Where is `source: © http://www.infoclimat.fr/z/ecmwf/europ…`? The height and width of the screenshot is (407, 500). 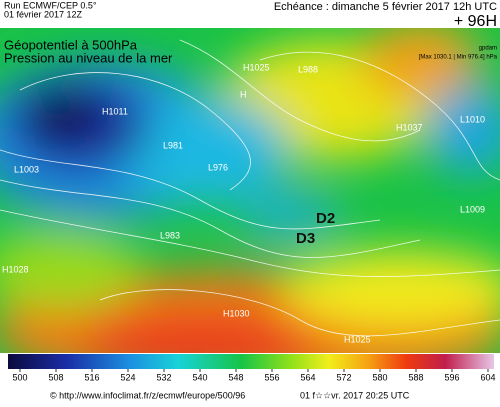 source: © http://www.infoclimat.fr/z/ecmwf/europ… is located at coordinates (147, 395).